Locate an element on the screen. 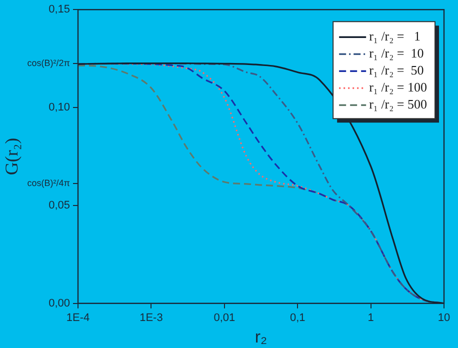  text: cos(B)²/4π is located at coordinates (48, 183).